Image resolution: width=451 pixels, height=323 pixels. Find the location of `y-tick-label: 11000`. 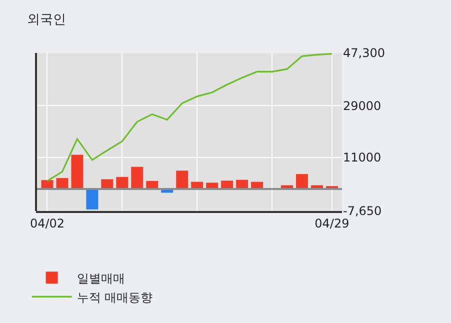

y-tick-label: 11000 is located at coordinates (362, 157).